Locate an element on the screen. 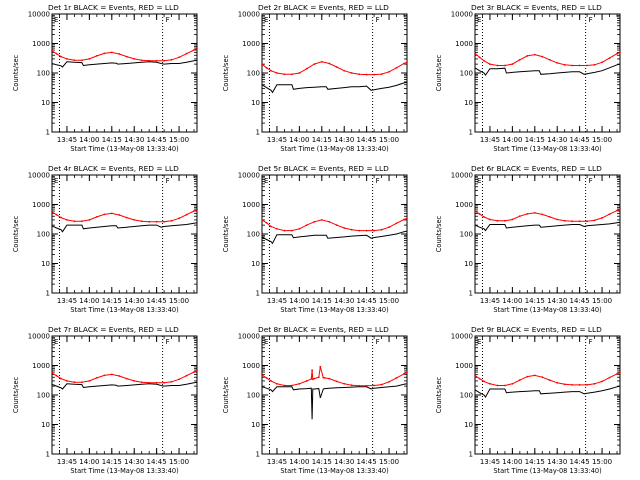  panel-title: Det 5r BLACK = Events, RED = LLD is located at coordinates (323, 168).